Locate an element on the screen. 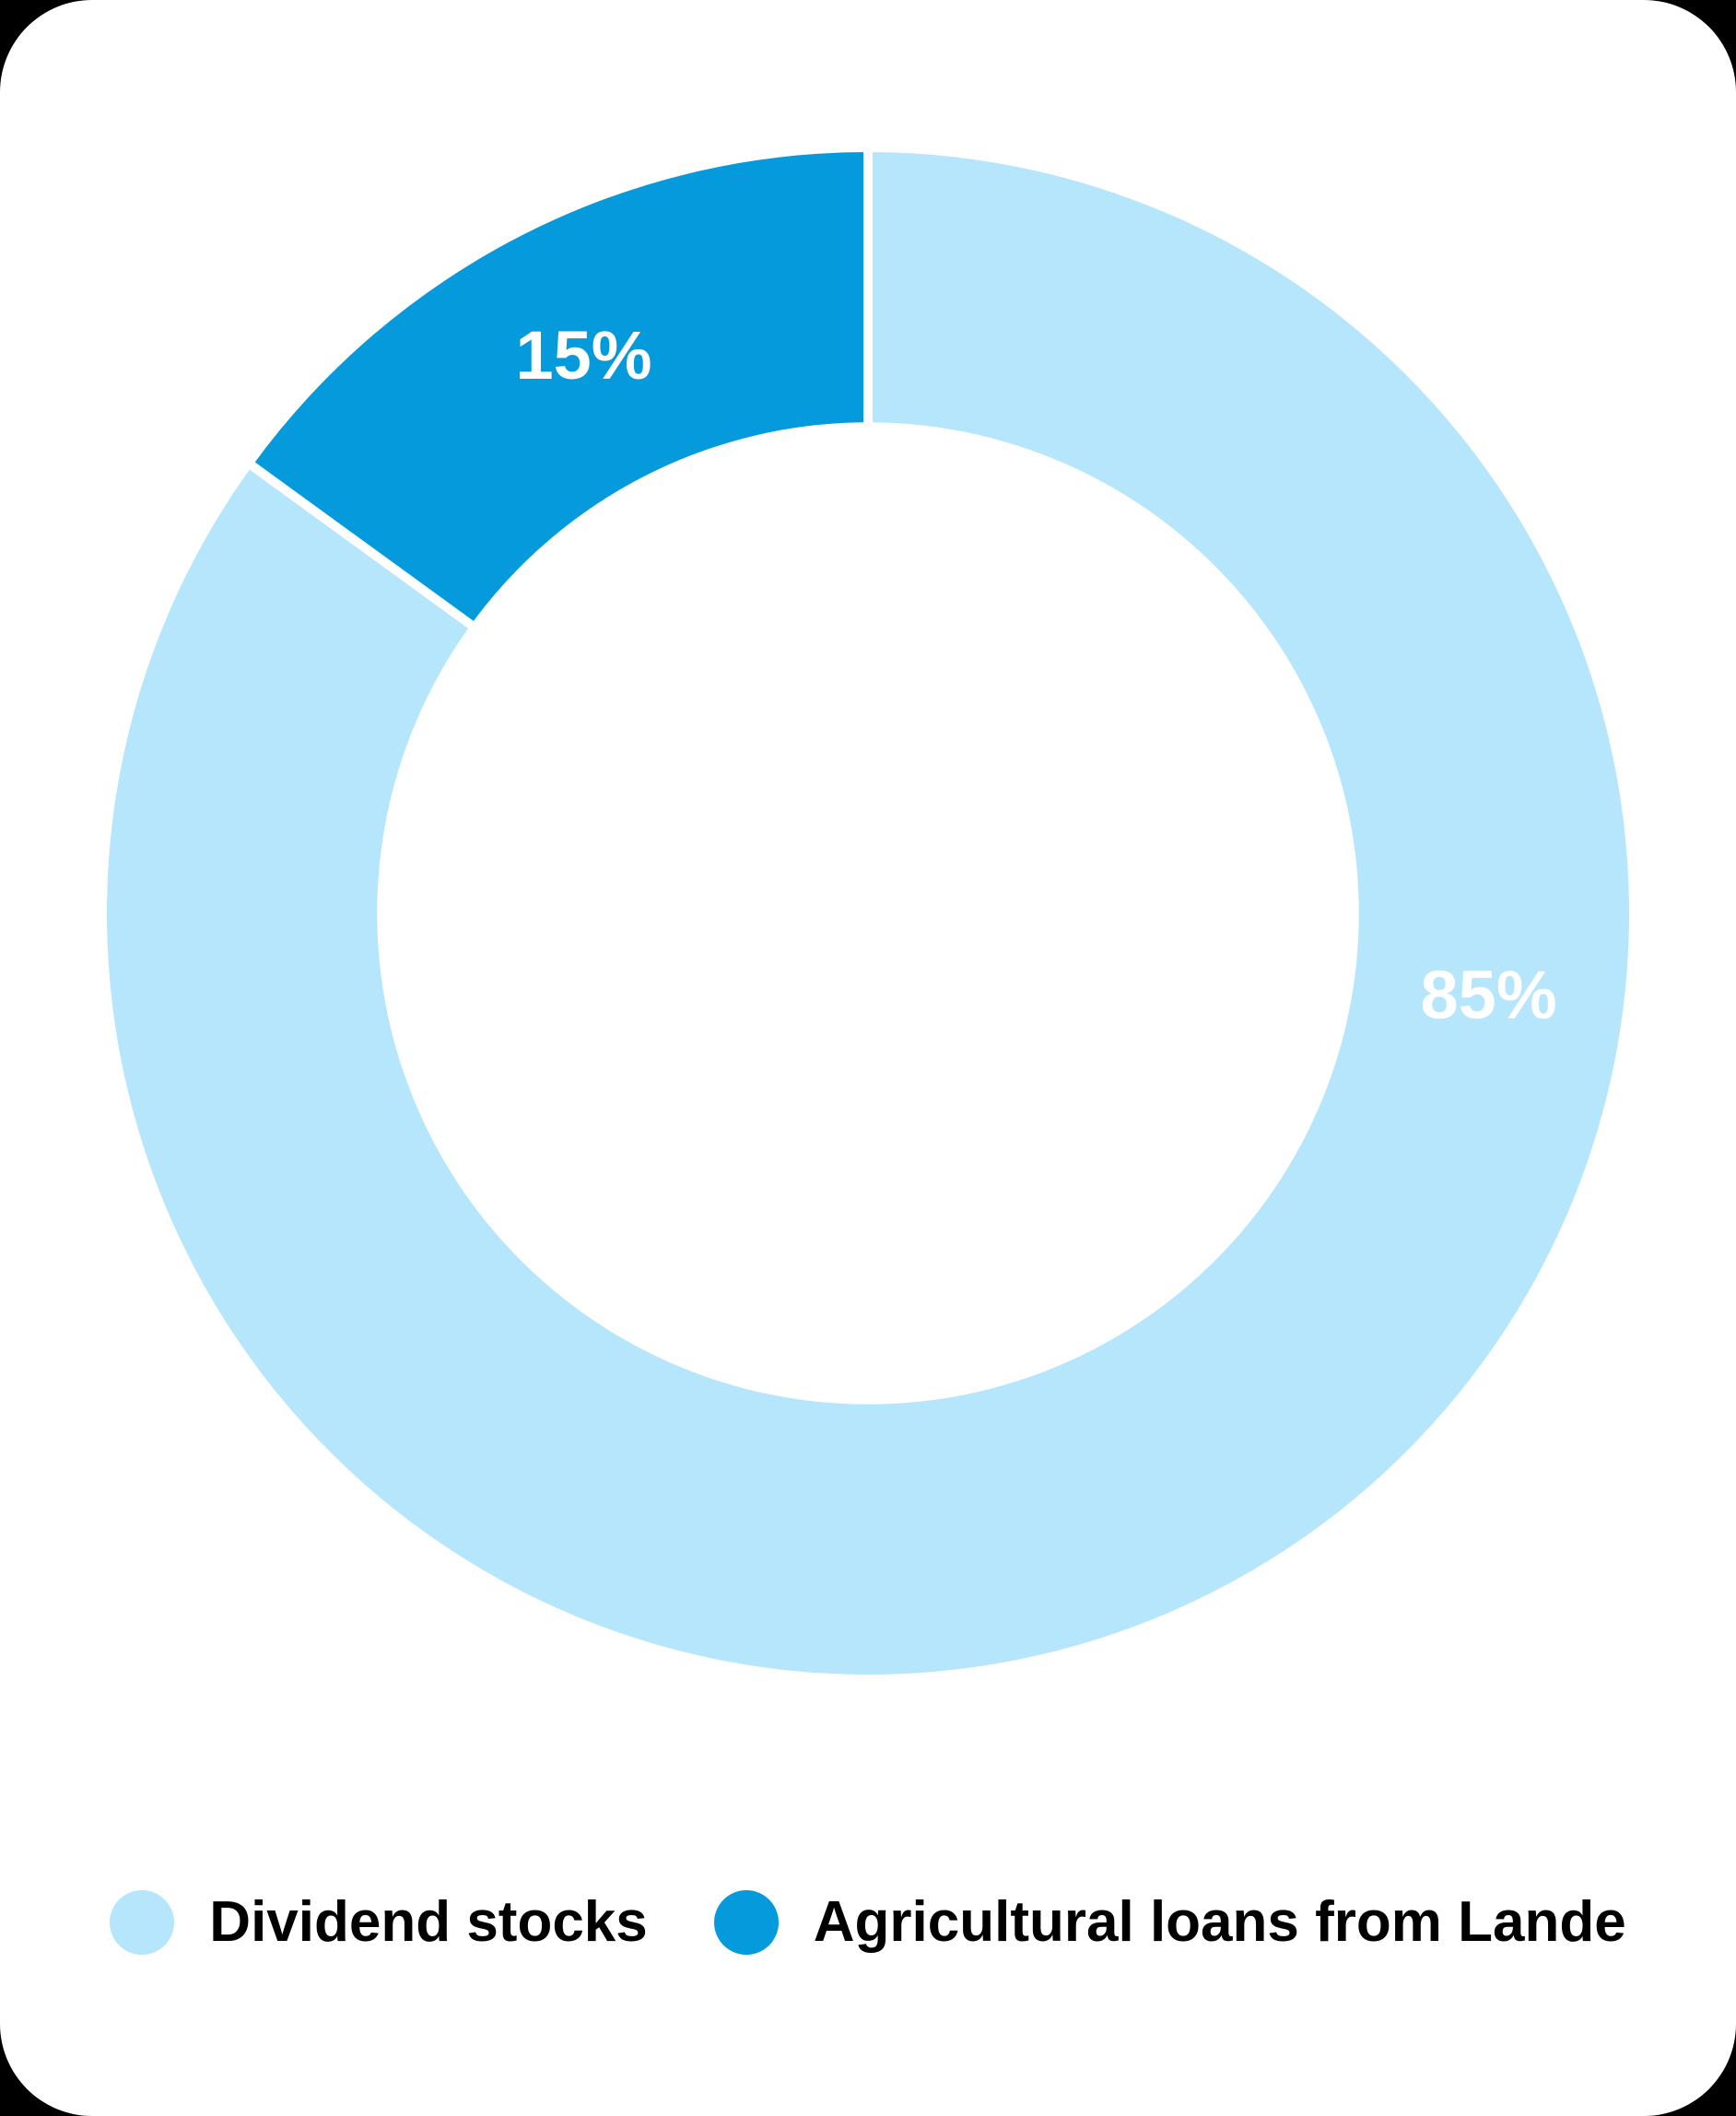  slice-gap-line is located at coordinates (367, 549).